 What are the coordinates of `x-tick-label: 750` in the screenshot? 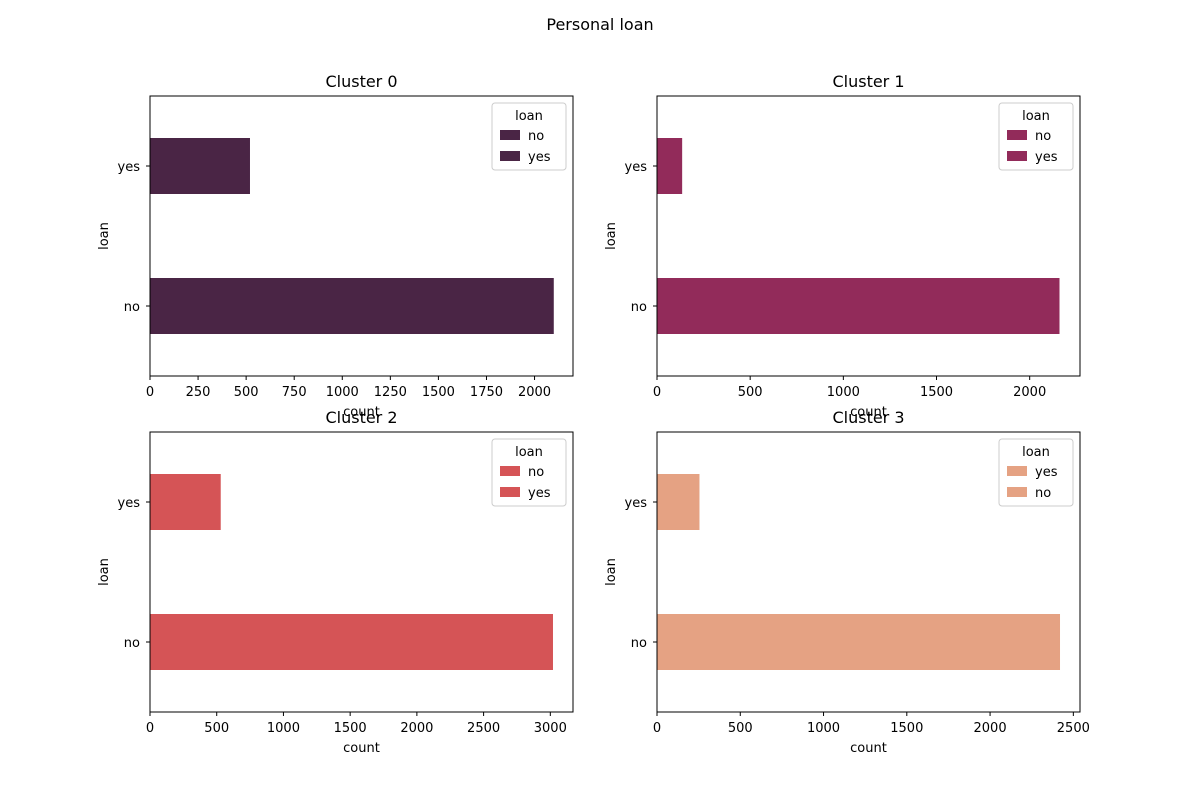 It's located at (294, 392).